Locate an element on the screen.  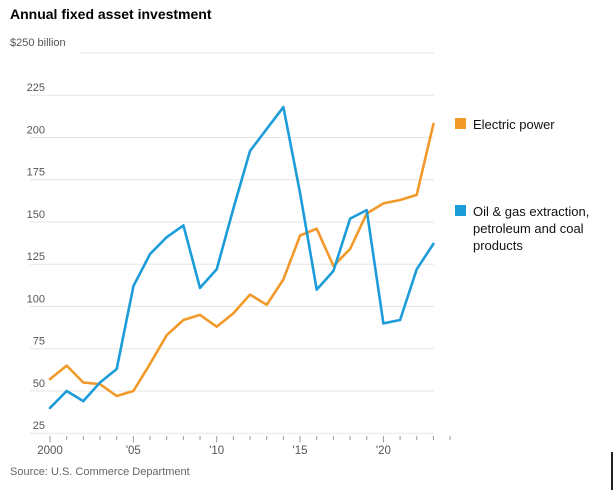
y-axis-labels: 25 50 75 100 125 150 175 200 225 is located at coordinates (36, 257).